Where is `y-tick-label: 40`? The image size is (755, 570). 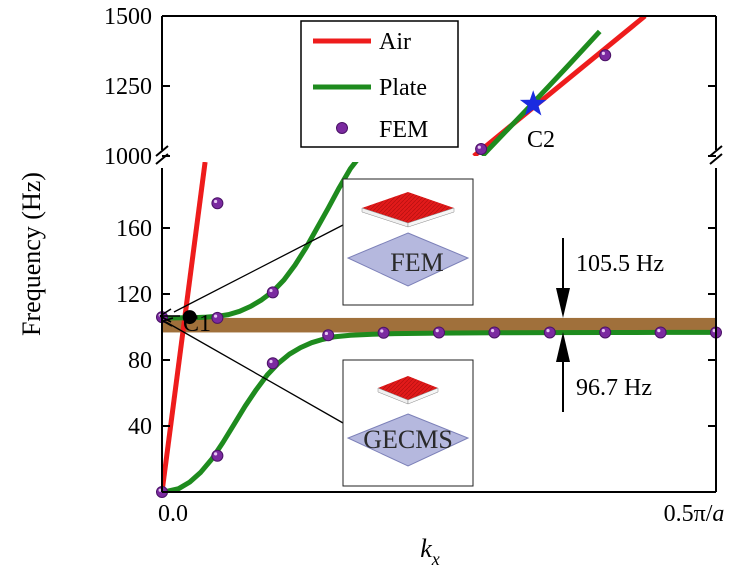
y-tick-label: 40 is located at coordinates (140, 427).